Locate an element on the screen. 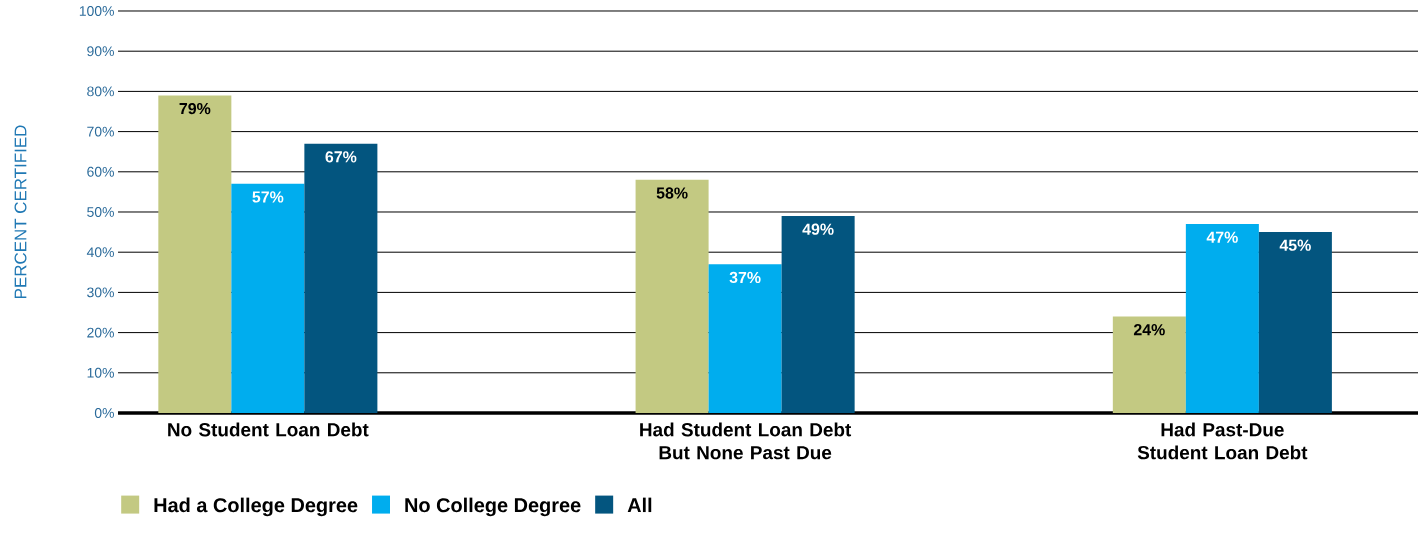 This screenshot has width=1418, height=546. data-label: 37% is located at coordinates (745, 277).